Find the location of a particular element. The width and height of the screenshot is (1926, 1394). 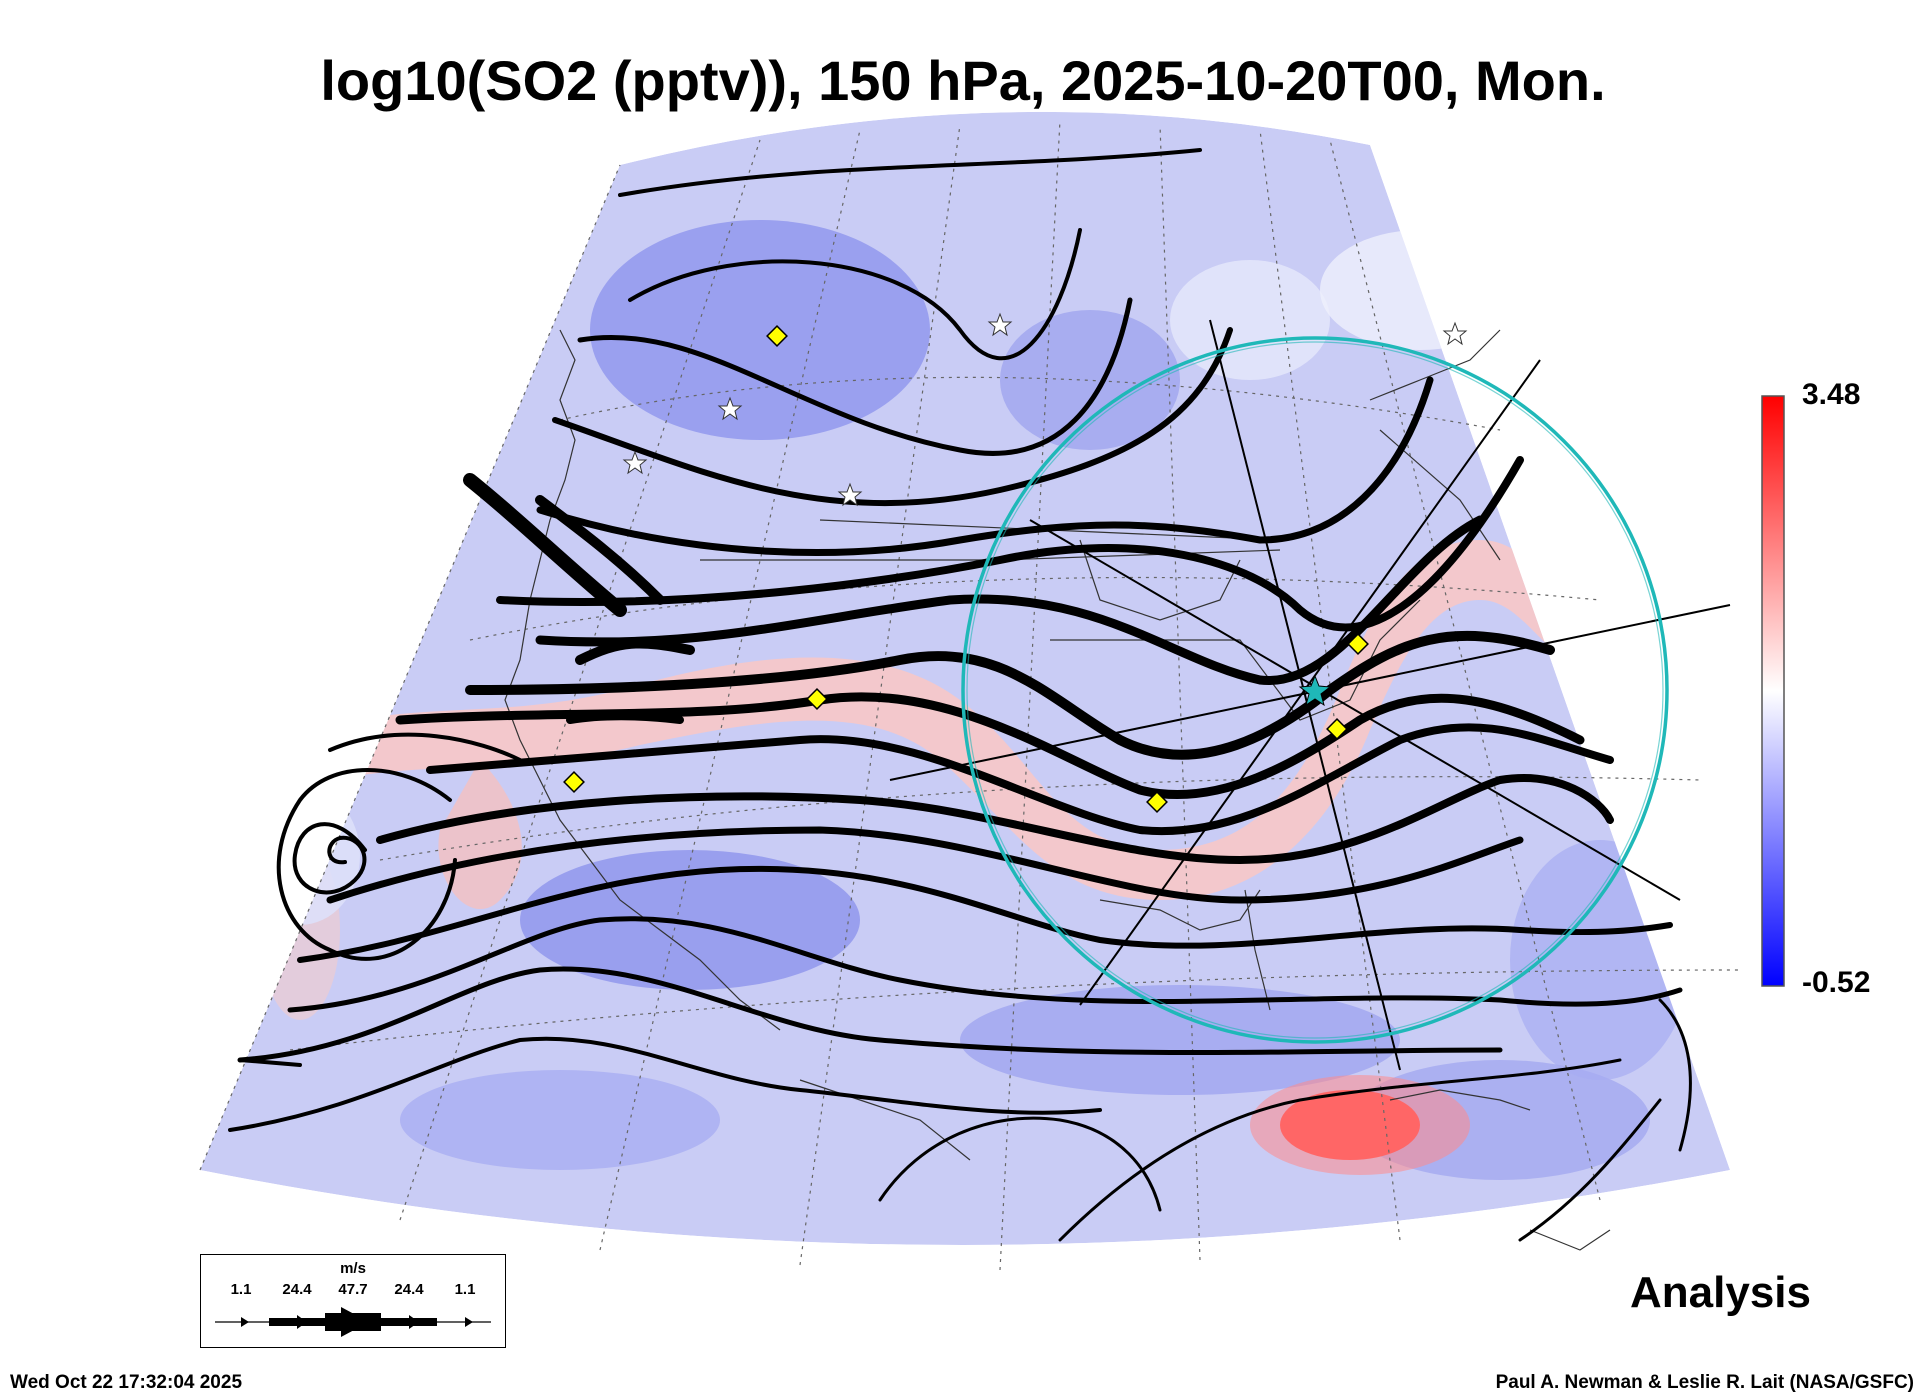

wind-key-value-3: 47.7 is located at coordinates (353, 1289).